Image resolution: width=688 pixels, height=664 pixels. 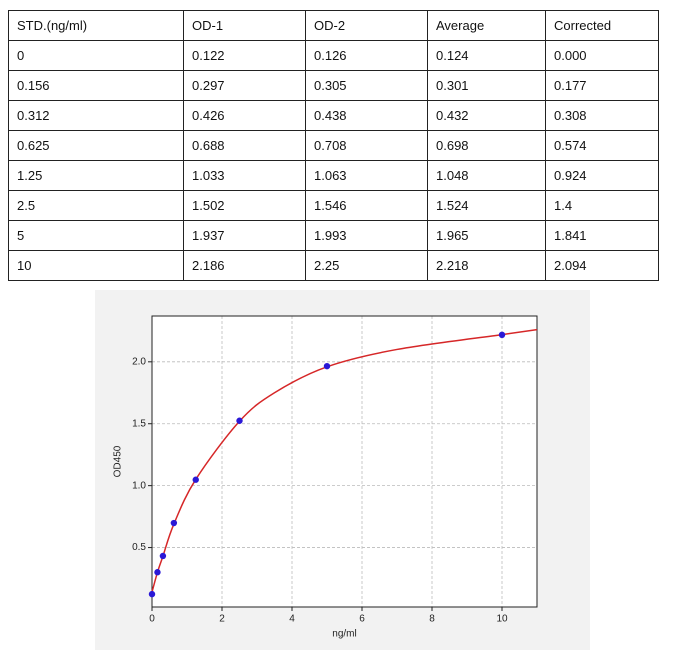 I want to click on table-cell: 0.305, so click(x=366, y=85).